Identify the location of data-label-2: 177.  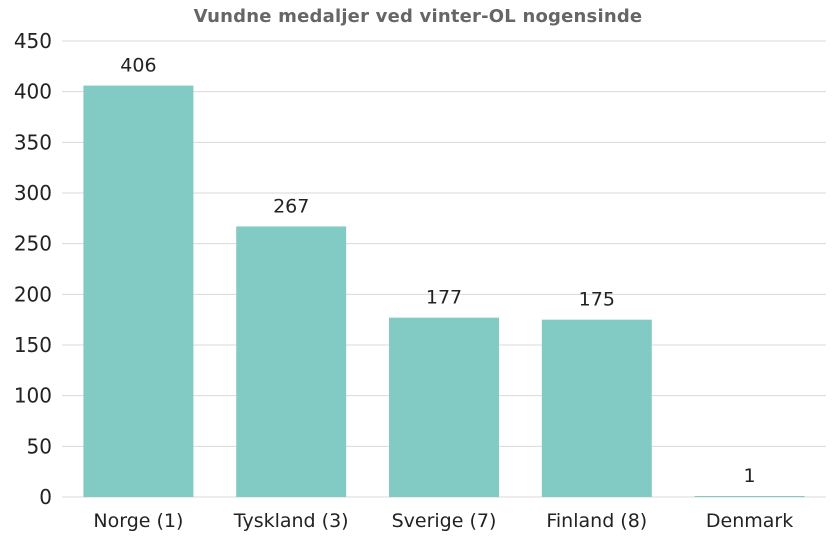
(444, 298).